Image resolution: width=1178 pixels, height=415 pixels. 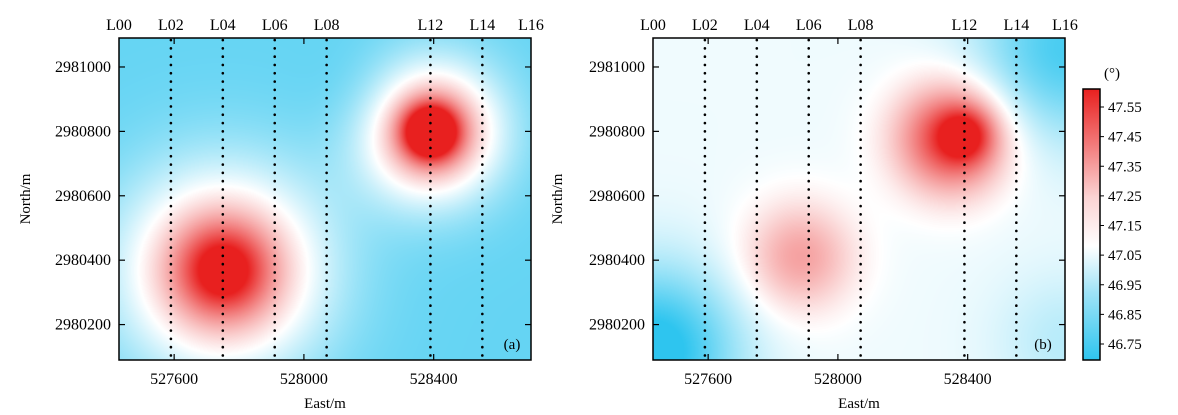 I want to click on survey-line-label-b: L14, so click(x=1016, y=25).